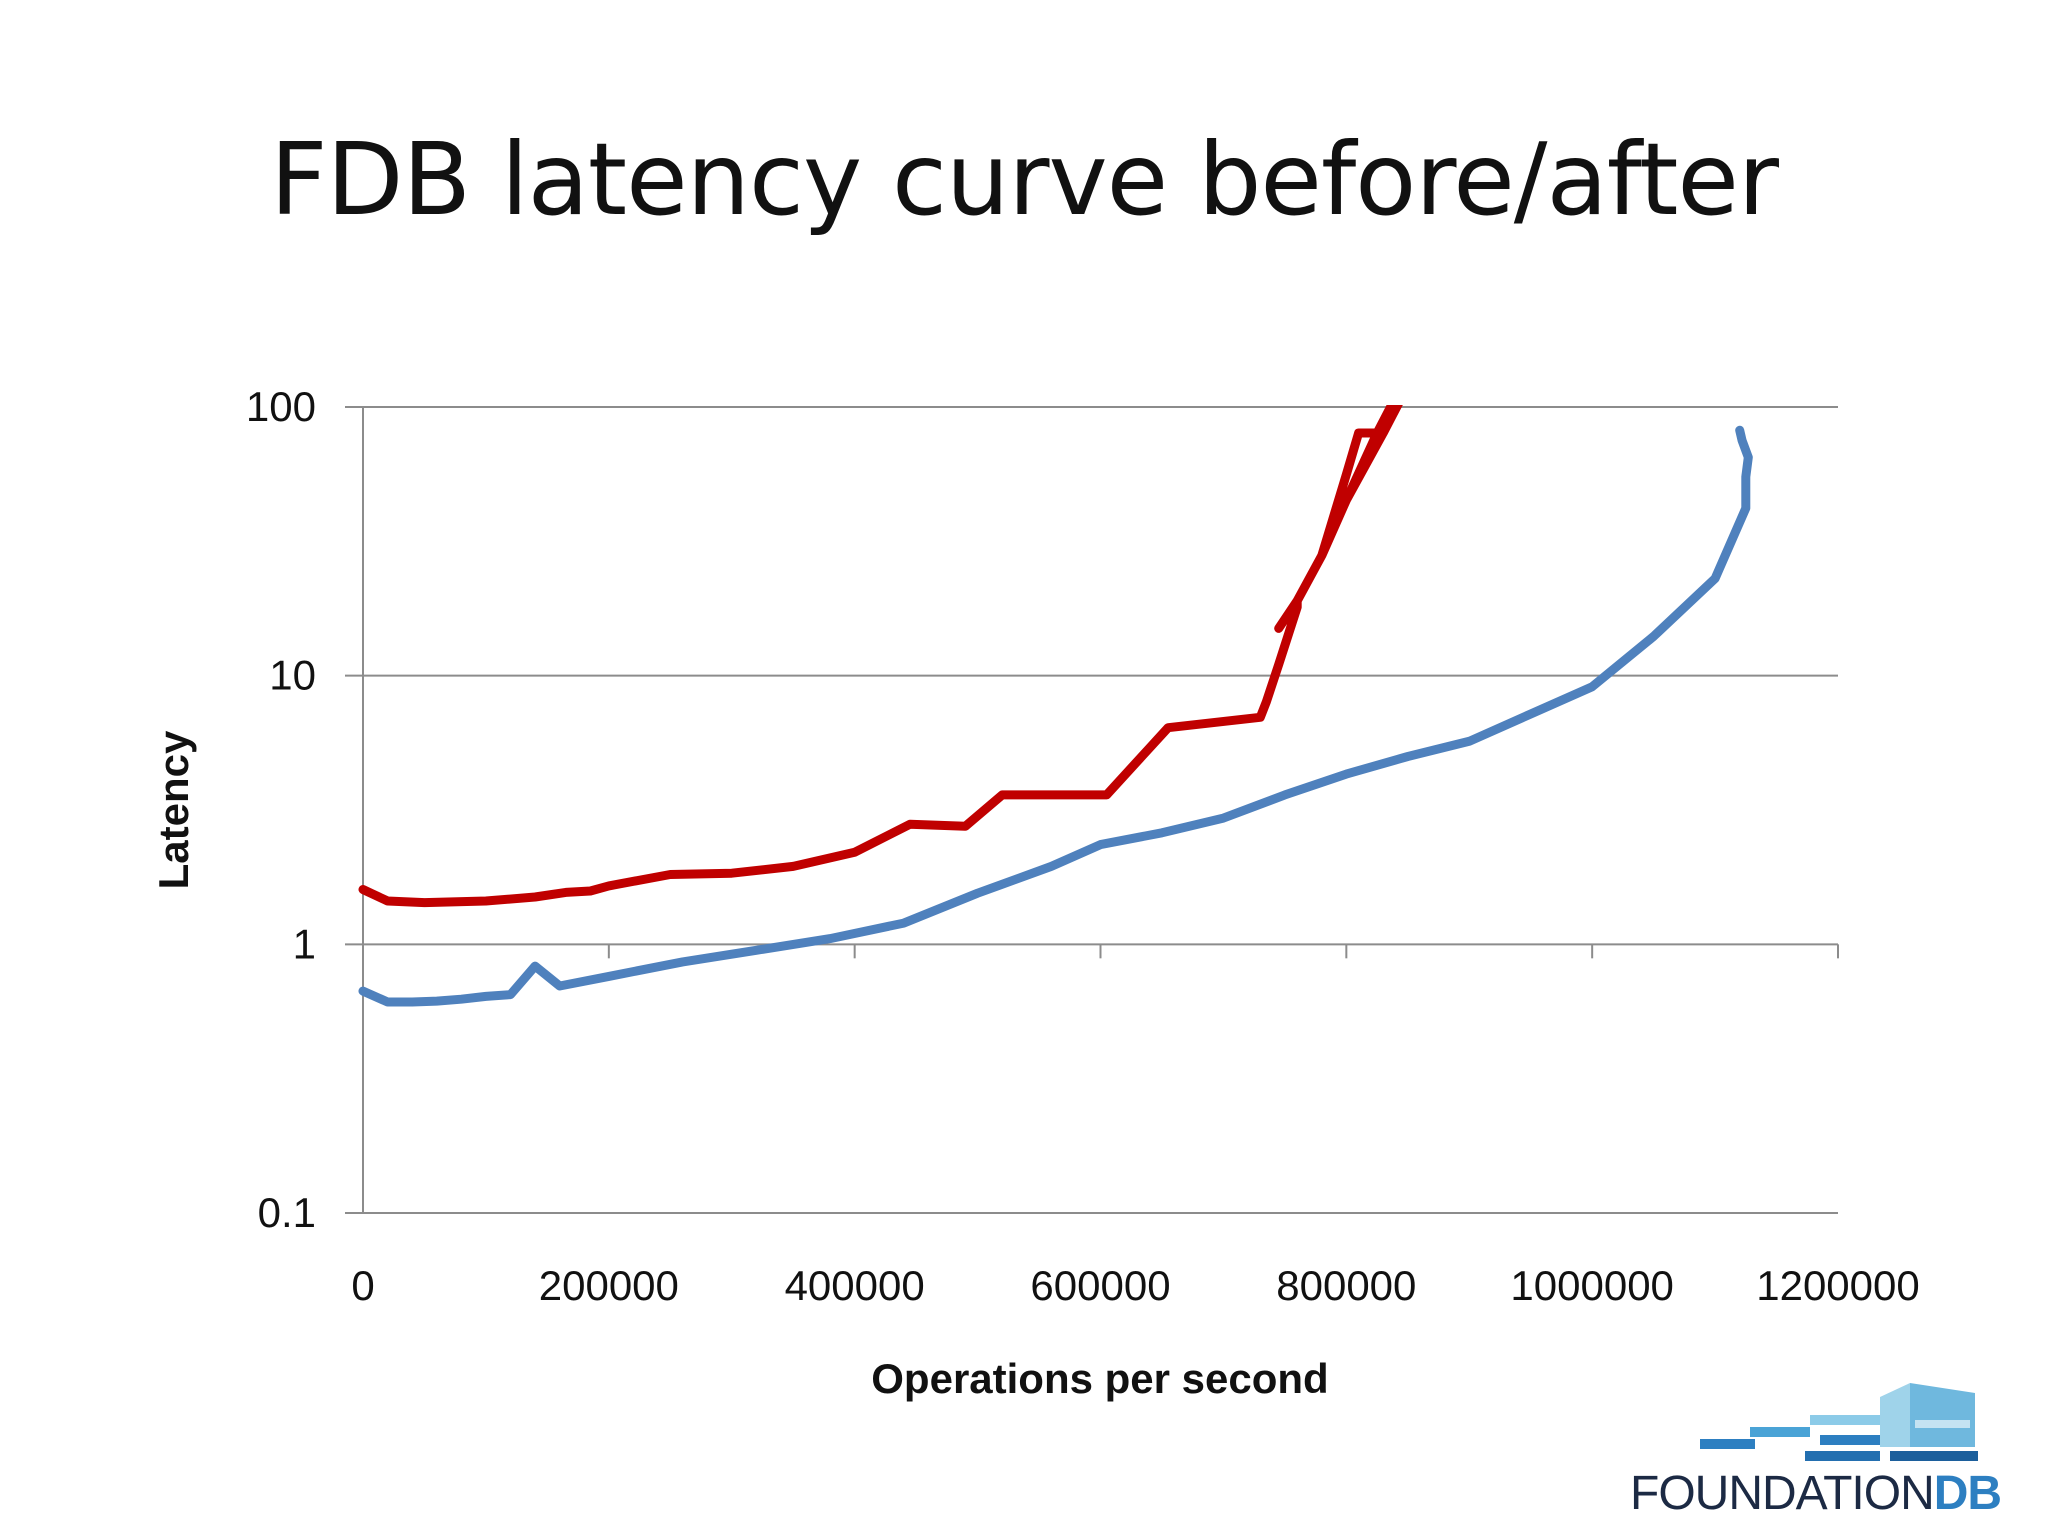  Describe the element at coordinates (287, 1212) in the screenshot. I see `y-tick-label: 0.1` at that location.